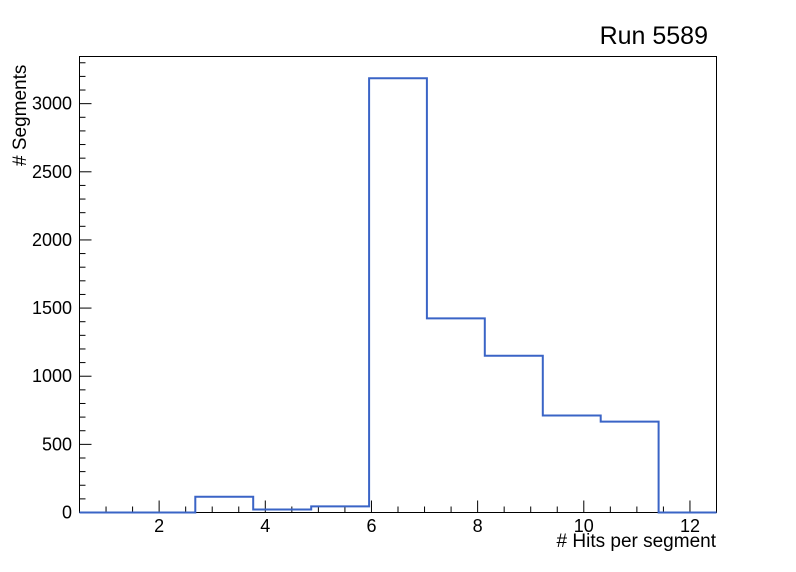 The width and height of the screenshot is (796, 572). Describe the element at coordinates (371, 526) in the screenshot. I see `x-tick-label: 6` at that location.